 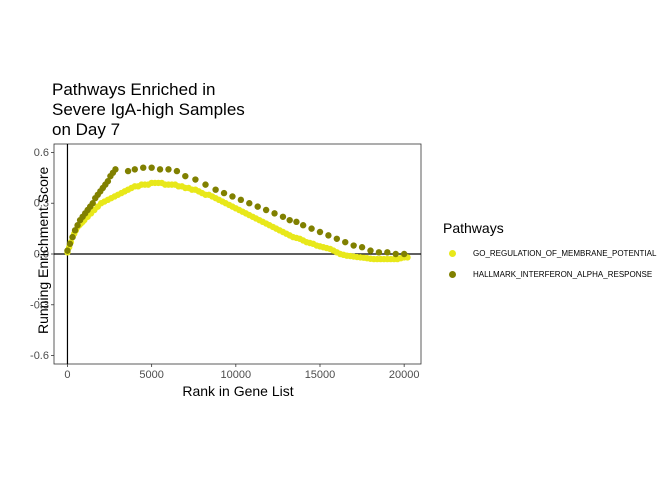 I want to click on y-tick-label: 0.3, so click(x=41, y=204).